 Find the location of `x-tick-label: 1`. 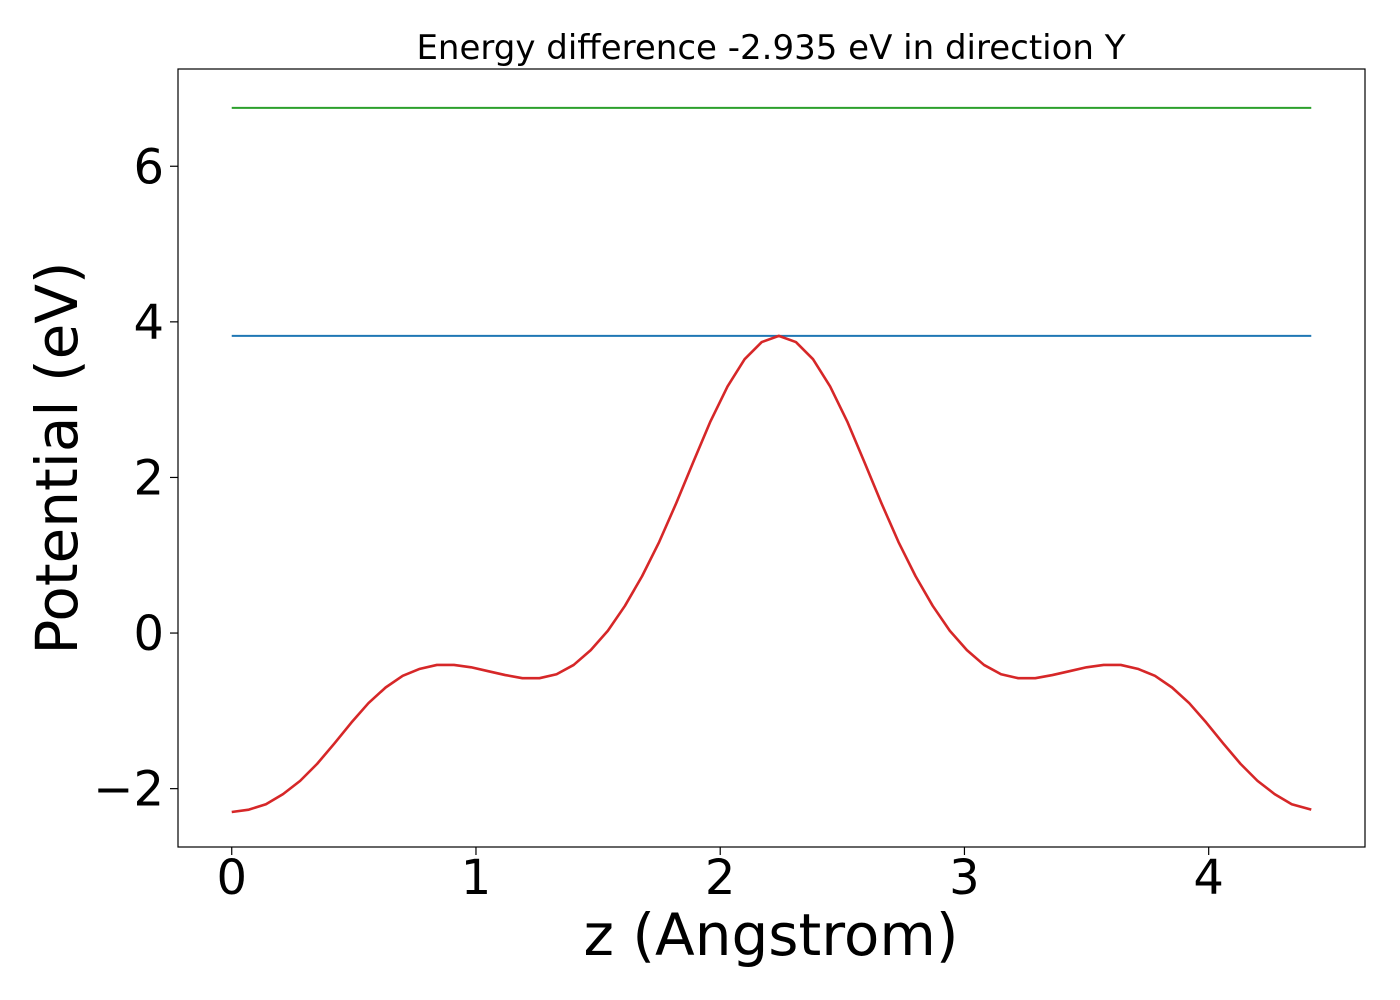

x-tick-label: 1 is located at coordinates (476, 878).